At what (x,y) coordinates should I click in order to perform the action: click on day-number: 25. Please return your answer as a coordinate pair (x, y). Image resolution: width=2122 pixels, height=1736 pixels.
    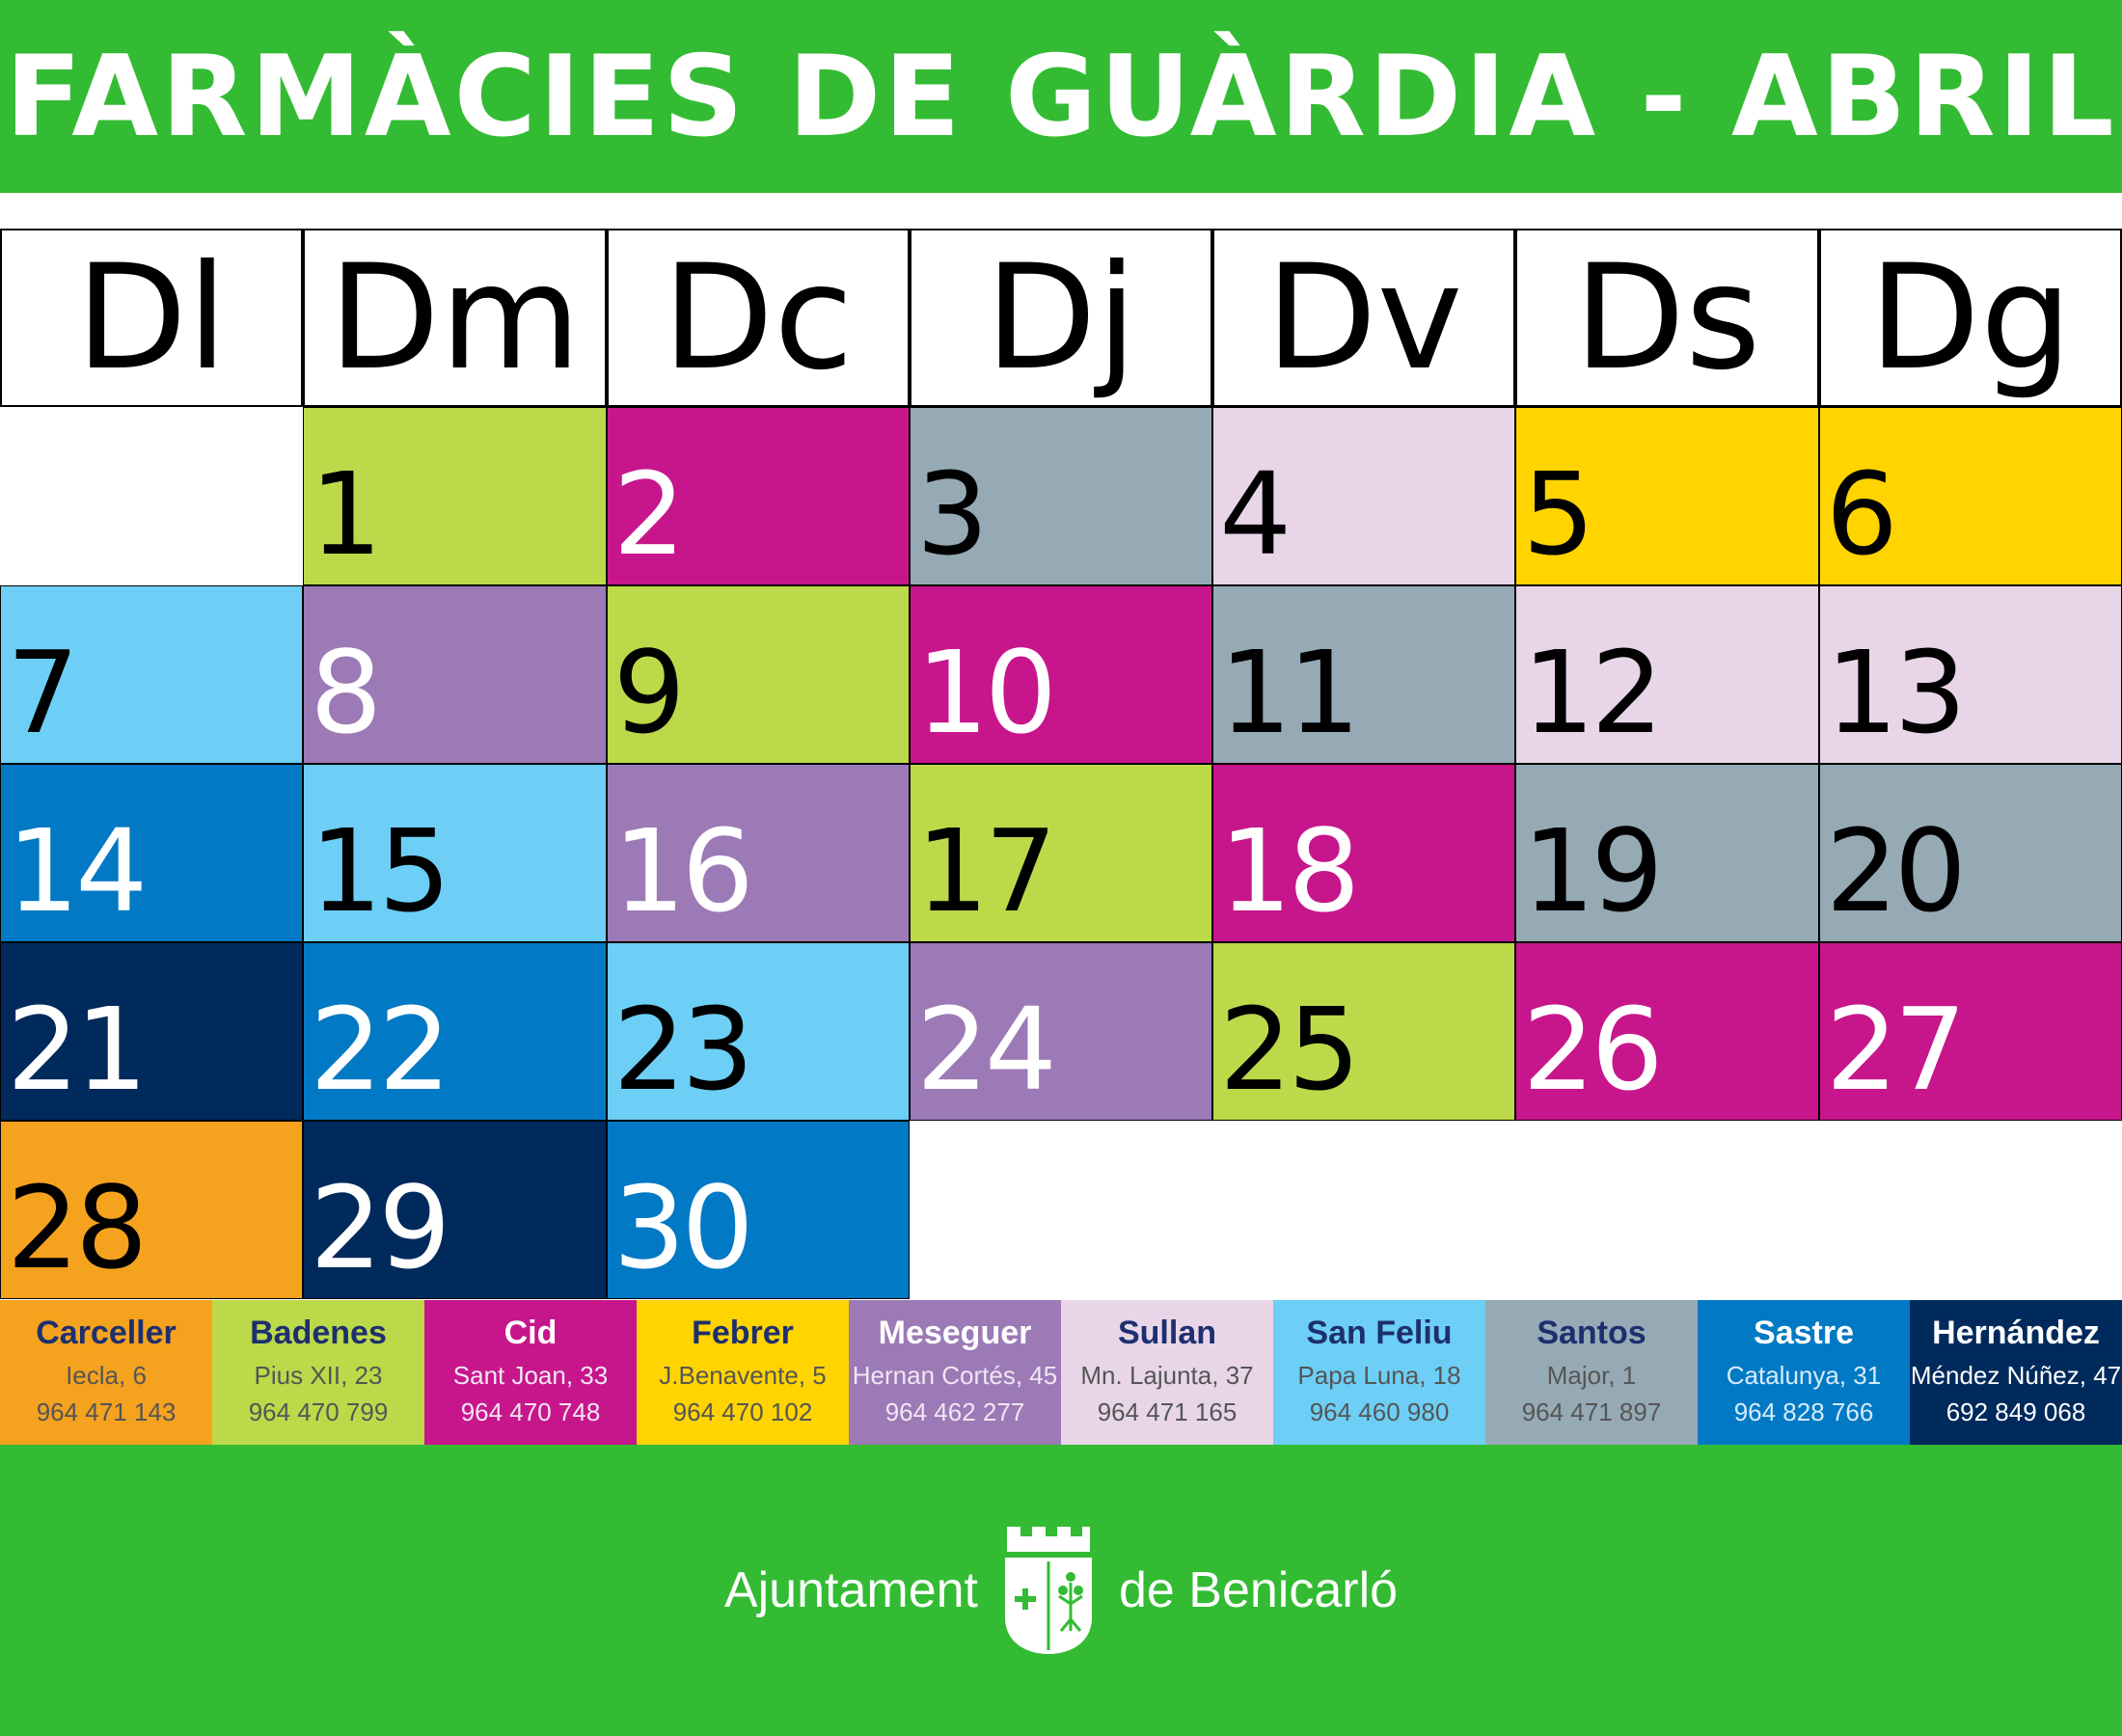
    Looking at the image, I should click on (1290, 1050).